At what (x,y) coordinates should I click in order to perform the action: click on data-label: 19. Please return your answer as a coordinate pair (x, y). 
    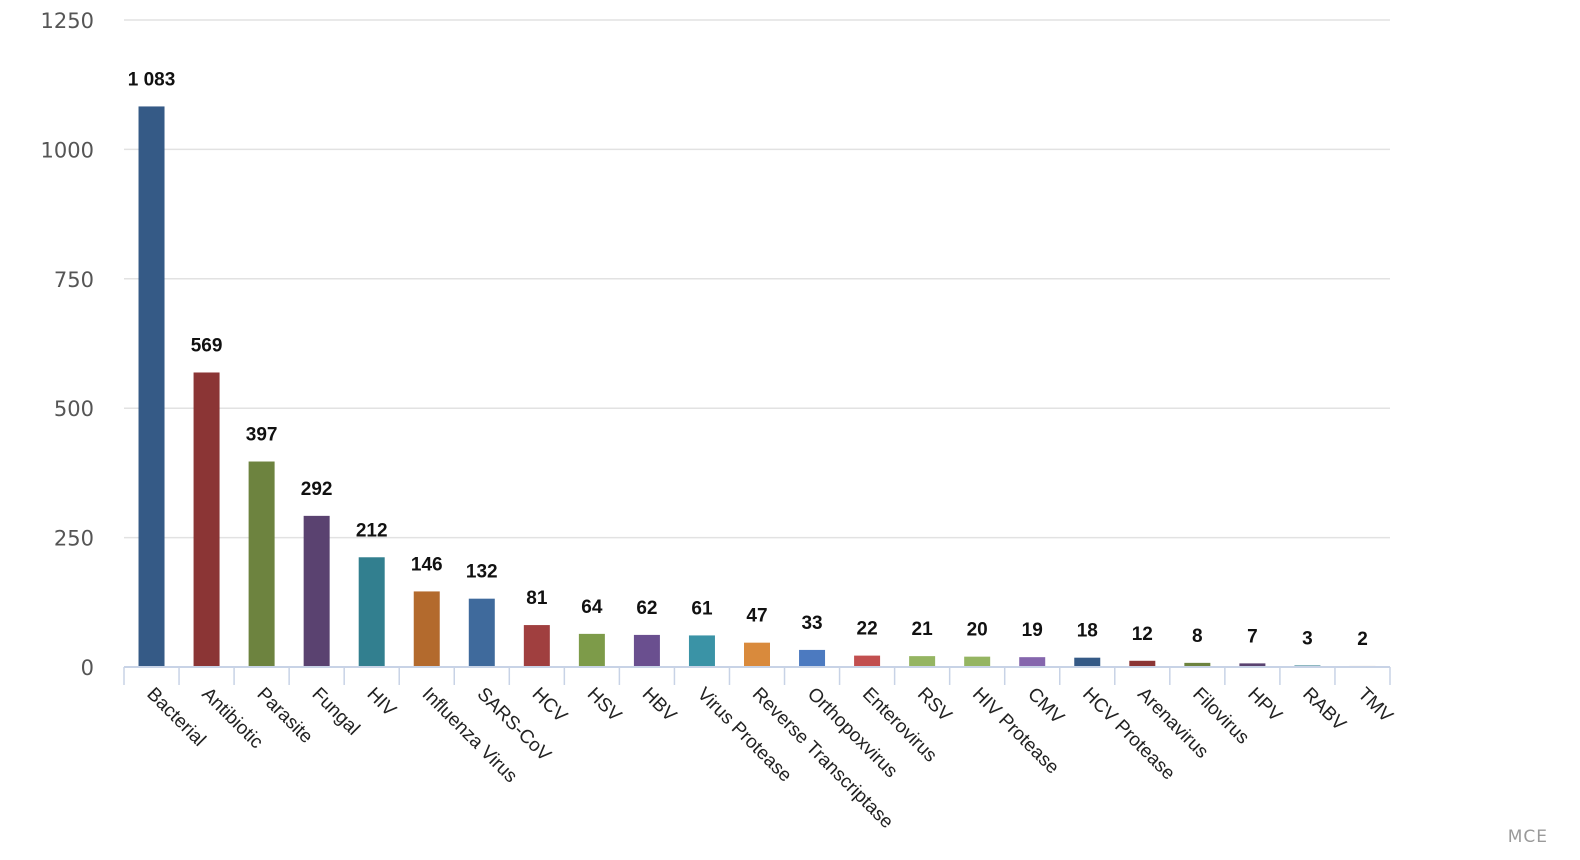
    Looking at the image, I should click on (1032, 630).